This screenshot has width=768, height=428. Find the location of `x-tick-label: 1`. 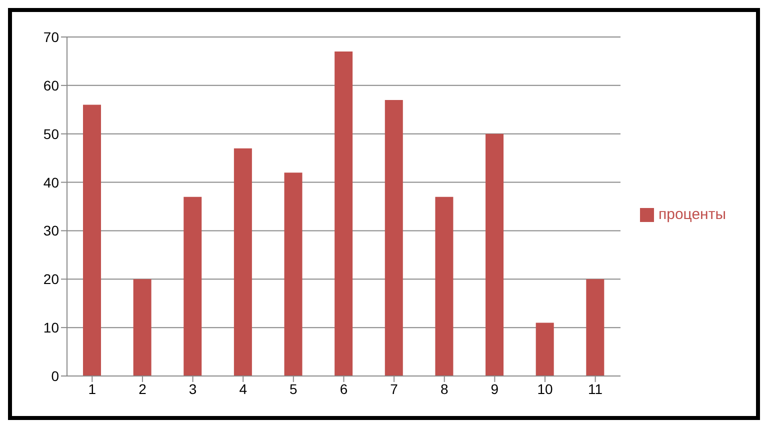

x-tick-label: 1 is located at coordinates (92, 388).